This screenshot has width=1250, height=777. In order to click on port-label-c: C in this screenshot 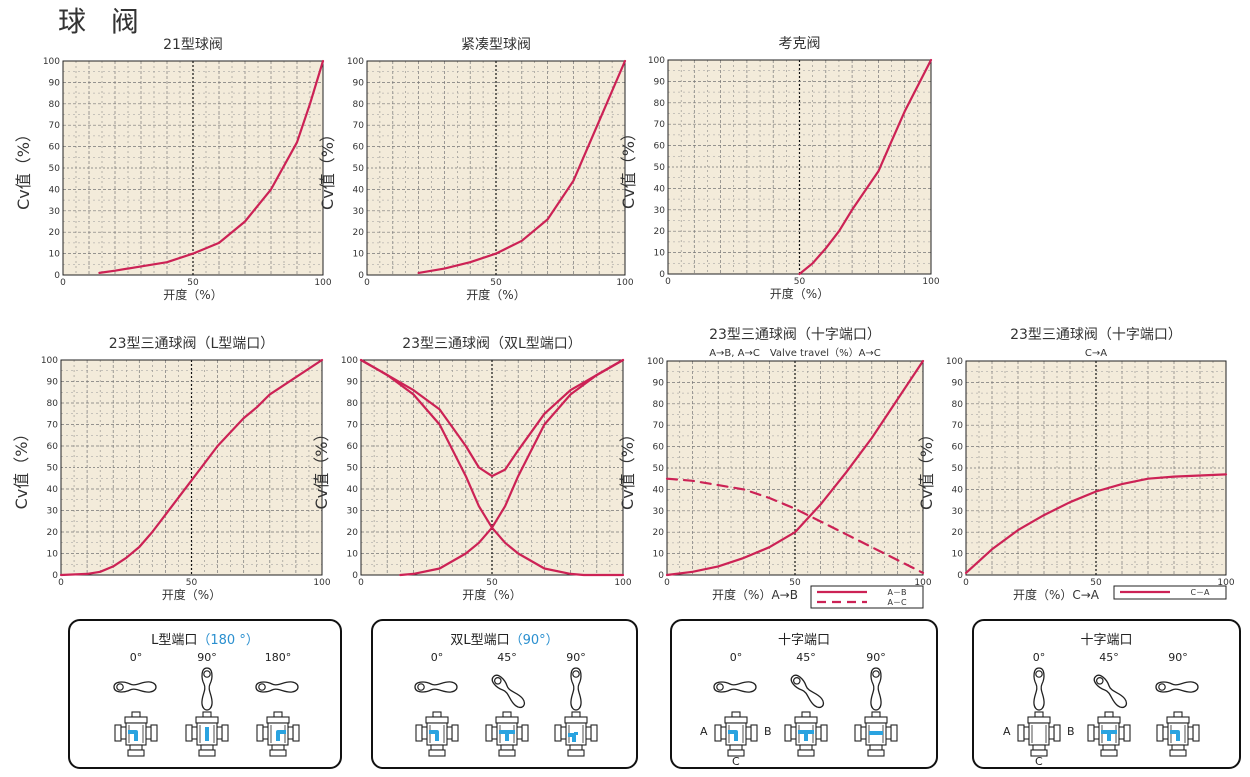, I will do `click(1039, 761)`.